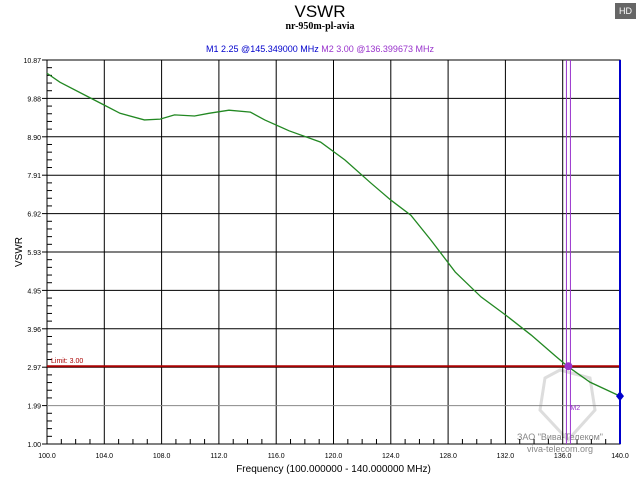 This screenshot has height=480, width=640. What do you see at coordinates (34, 445) in the screenshot?
I see `y-tick-label: 1.00` at bounding box center [34, 445].